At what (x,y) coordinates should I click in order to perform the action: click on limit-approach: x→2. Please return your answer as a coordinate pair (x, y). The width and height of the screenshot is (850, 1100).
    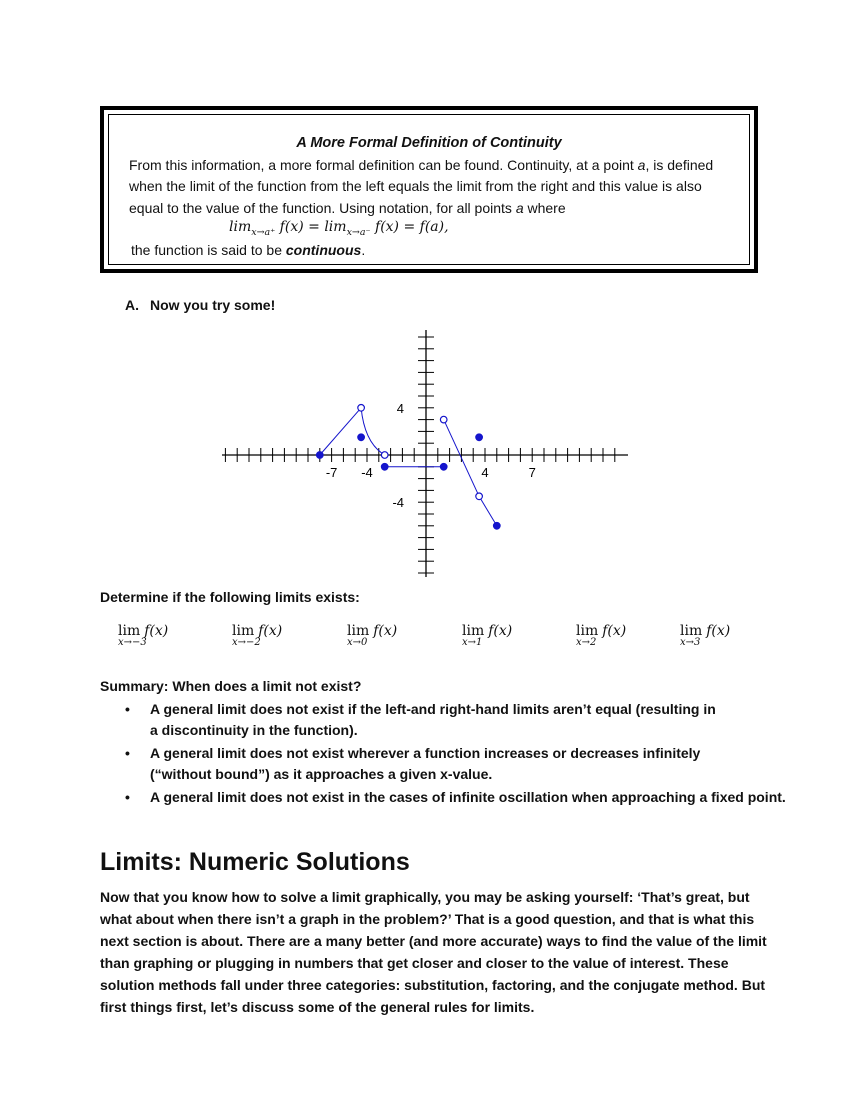
    Looking at the image, I should click on (586, 642).